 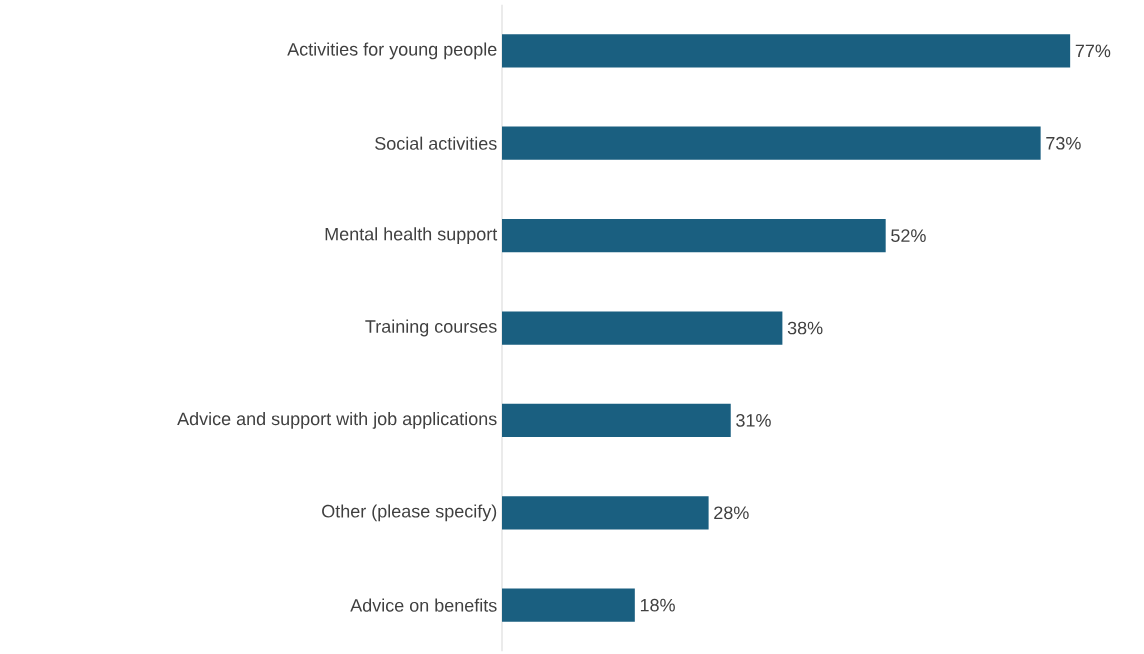 I want to click on y-tick-label: Advice on benefits, so click(x=423, y=605).